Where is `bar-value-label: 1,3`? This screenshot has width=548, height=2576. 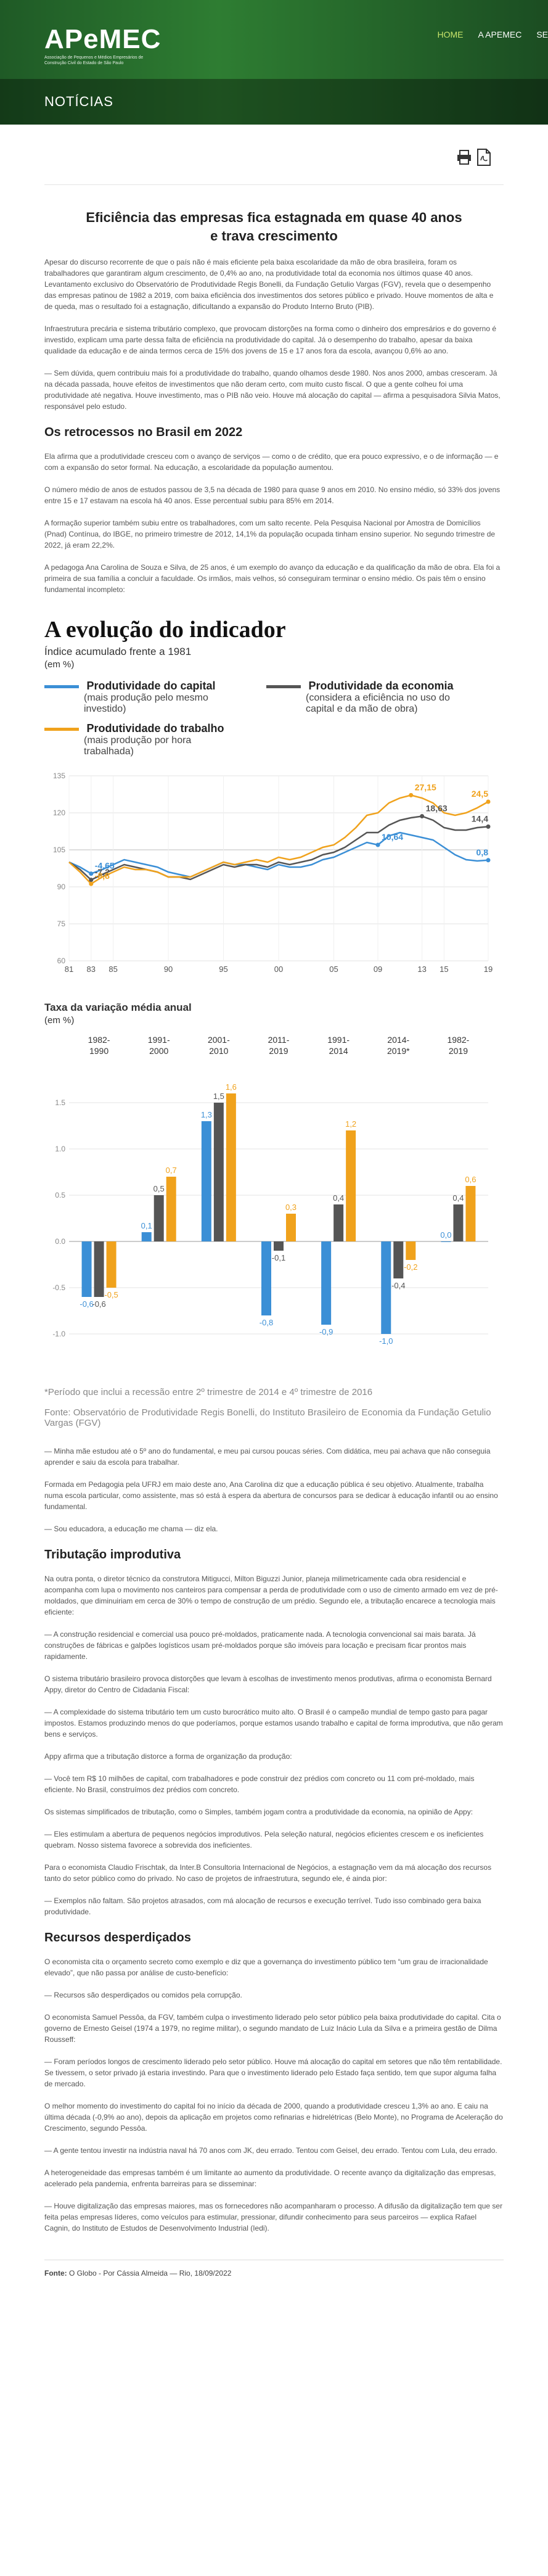
bar-value-label: 1,3 is located at coordinates (206, 1114).